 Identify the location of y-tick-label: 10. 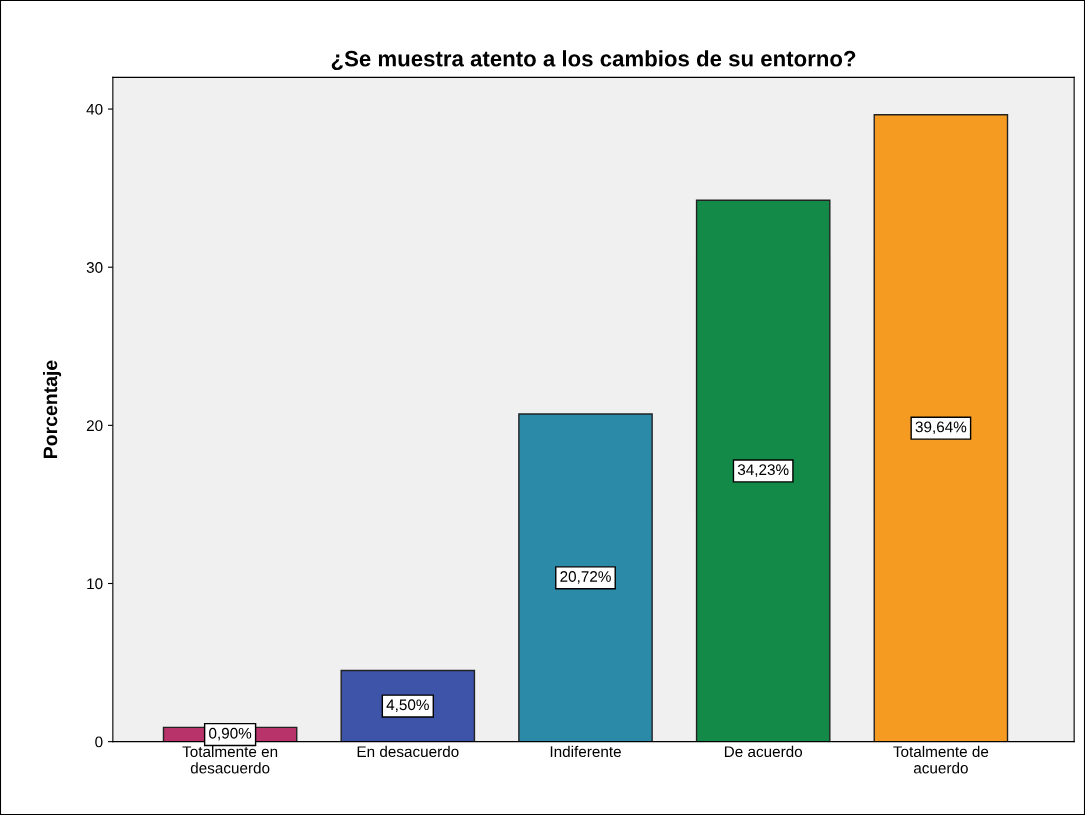
(95, 584).